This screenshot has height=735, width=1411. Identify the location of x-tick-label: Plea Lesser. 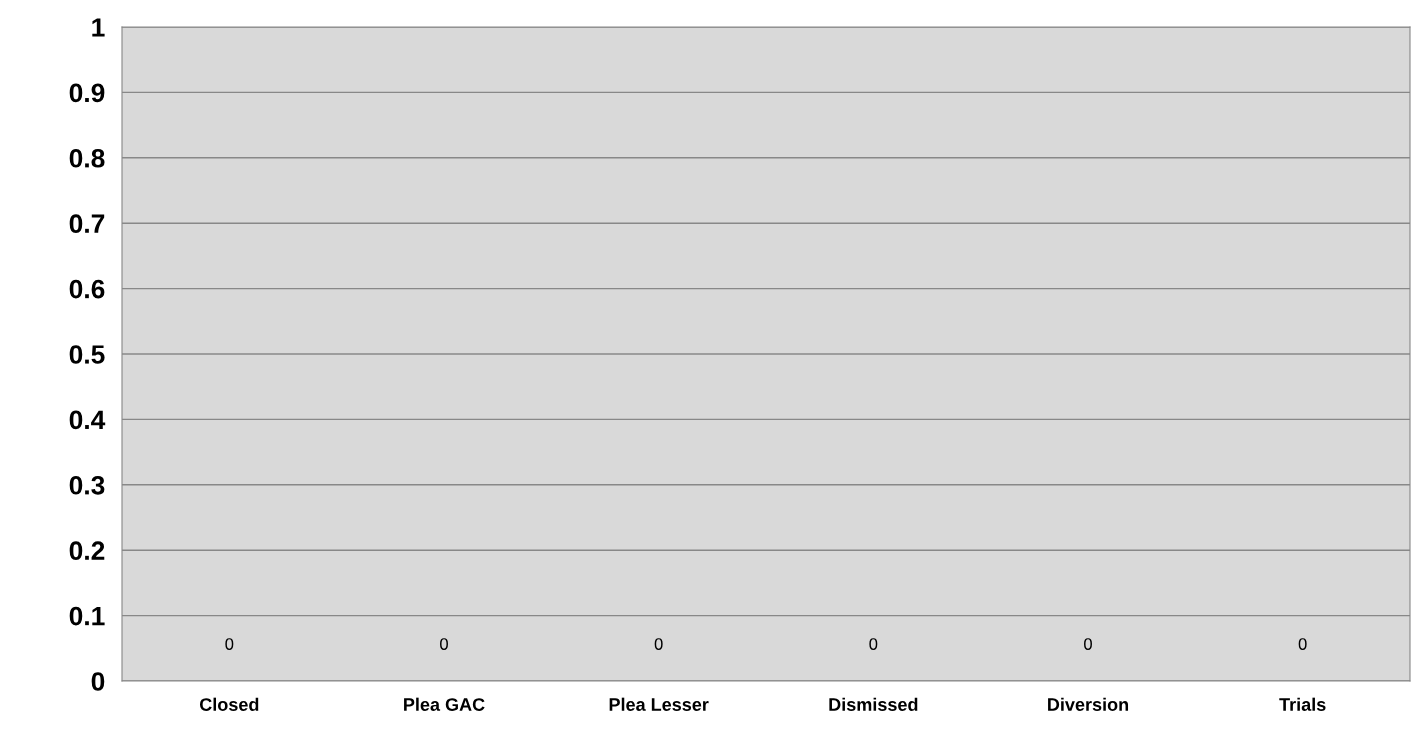
(659, 704).